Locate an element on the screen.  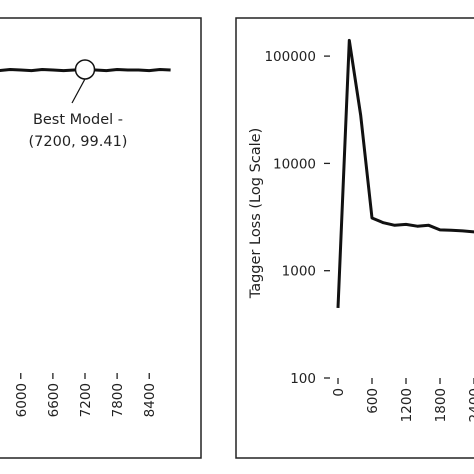
right-y-tick-label: 100000 is located at coordinates (290, 57).